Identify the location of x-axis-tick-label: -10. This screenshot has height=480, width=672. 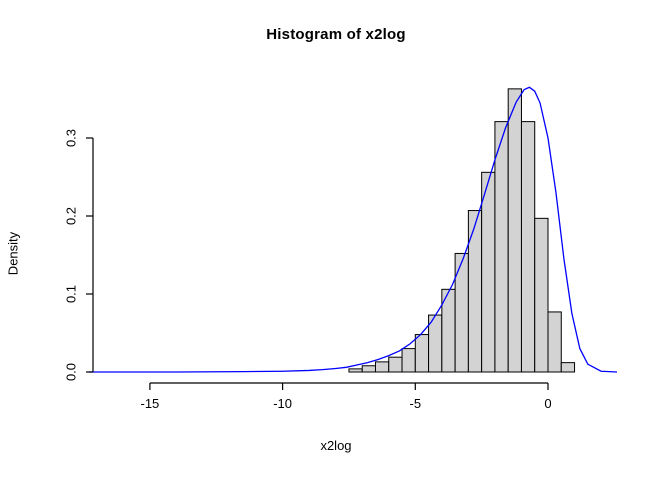
(282, 403).